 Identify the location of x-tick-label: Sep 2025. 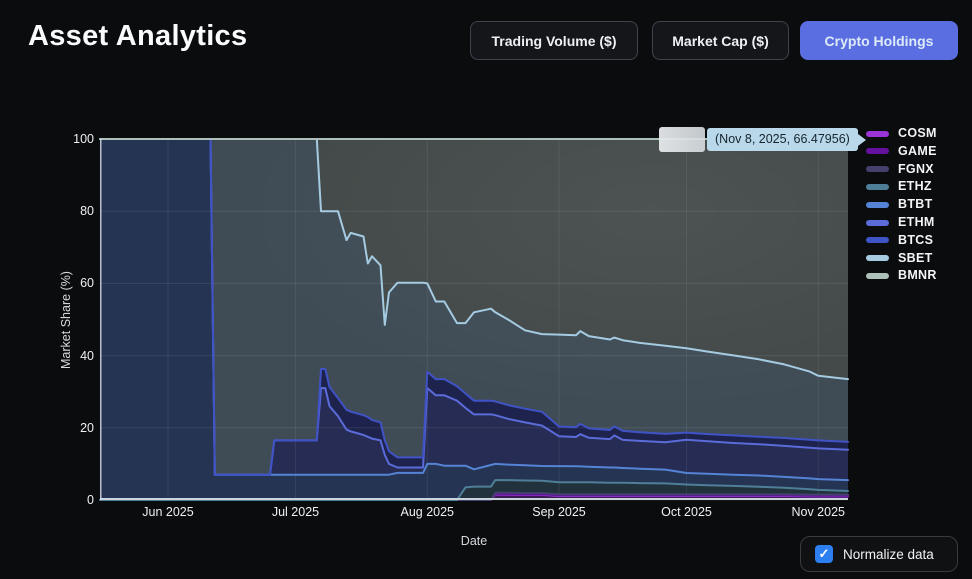
(559, 512).